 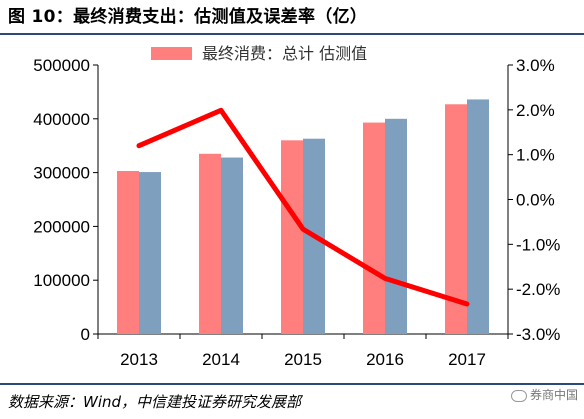 What do you see at coordinates (171, 53) in the screenshot?
I see `legend-swatch` at bounding box center [171, 53].